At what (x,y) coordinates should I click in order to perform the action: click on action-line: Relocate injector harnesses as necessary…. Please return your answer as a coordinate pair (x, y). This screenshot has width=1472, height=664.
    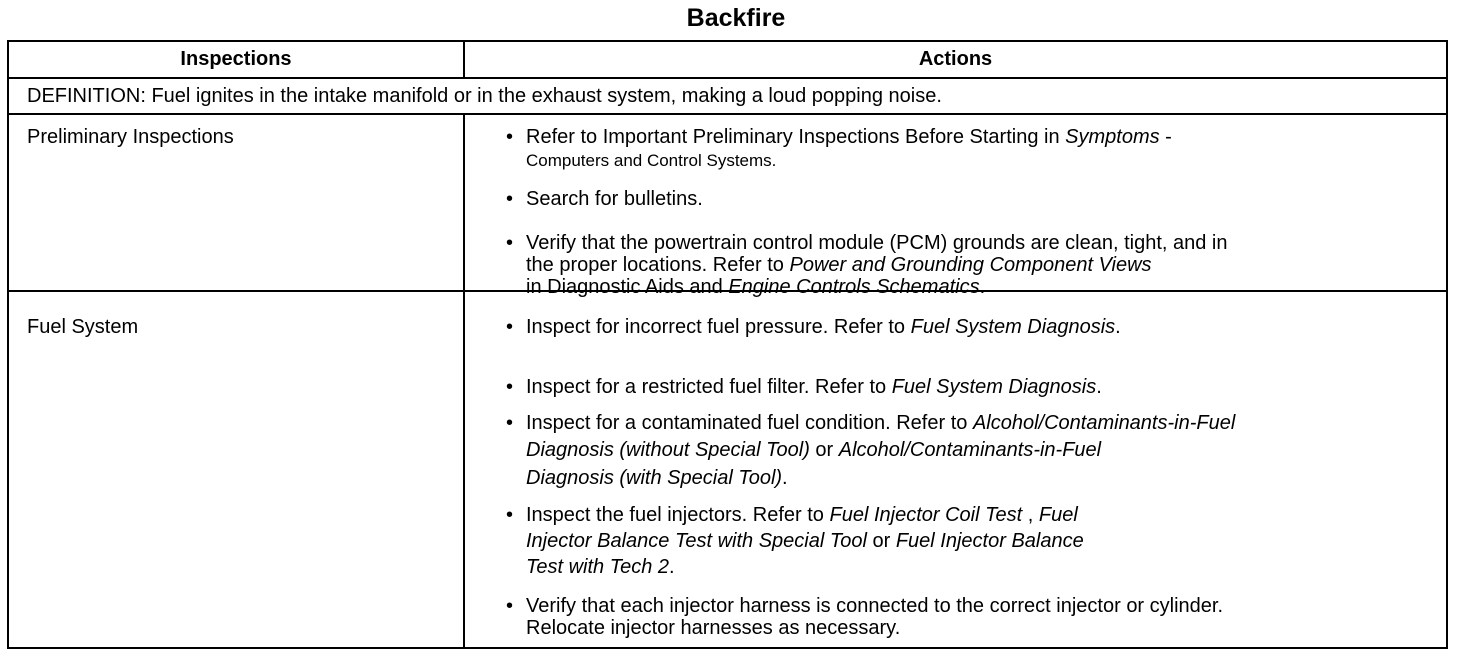
    Looking at the image, I should click on (713, 628).